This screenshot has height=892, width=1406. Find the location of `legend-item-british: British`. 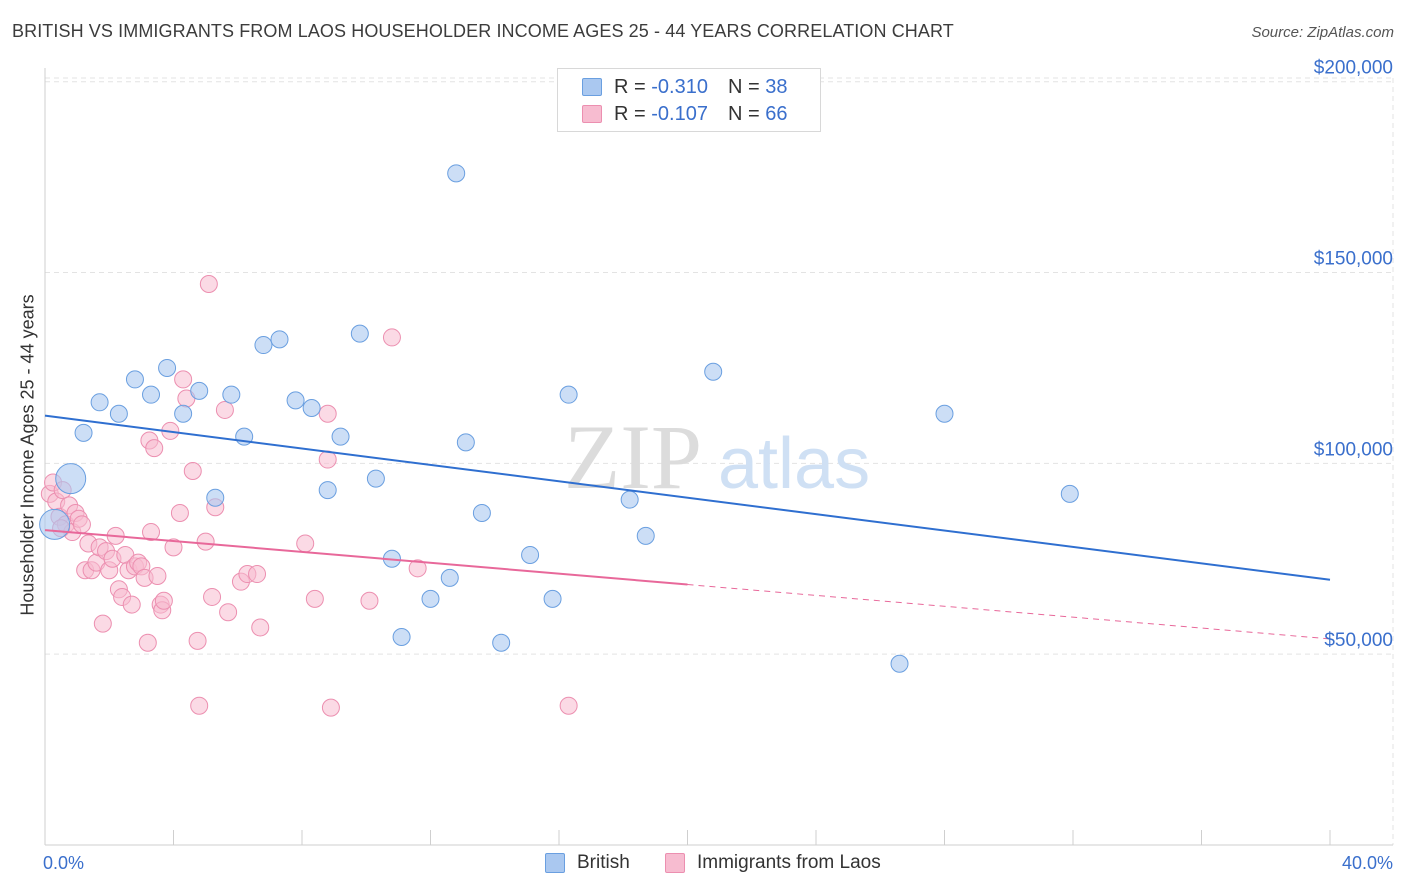

legend-item-british: British is located at coordinates (587, 863).